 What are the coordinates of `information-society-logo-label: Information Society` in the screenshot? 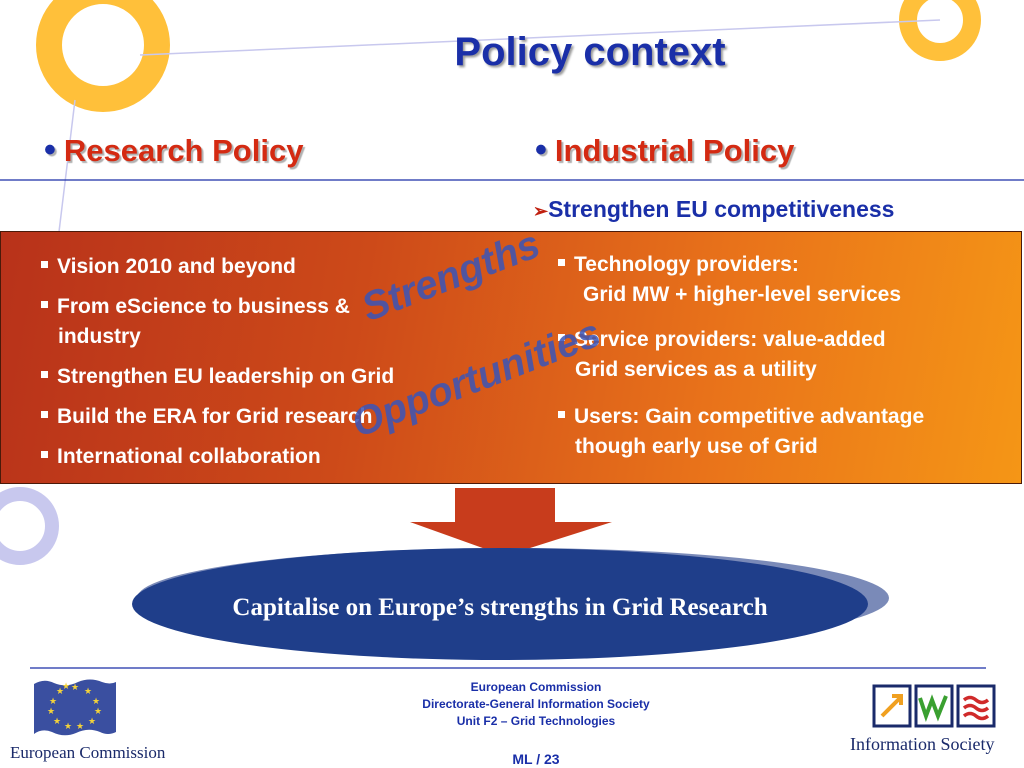 It's located at (922, 744).